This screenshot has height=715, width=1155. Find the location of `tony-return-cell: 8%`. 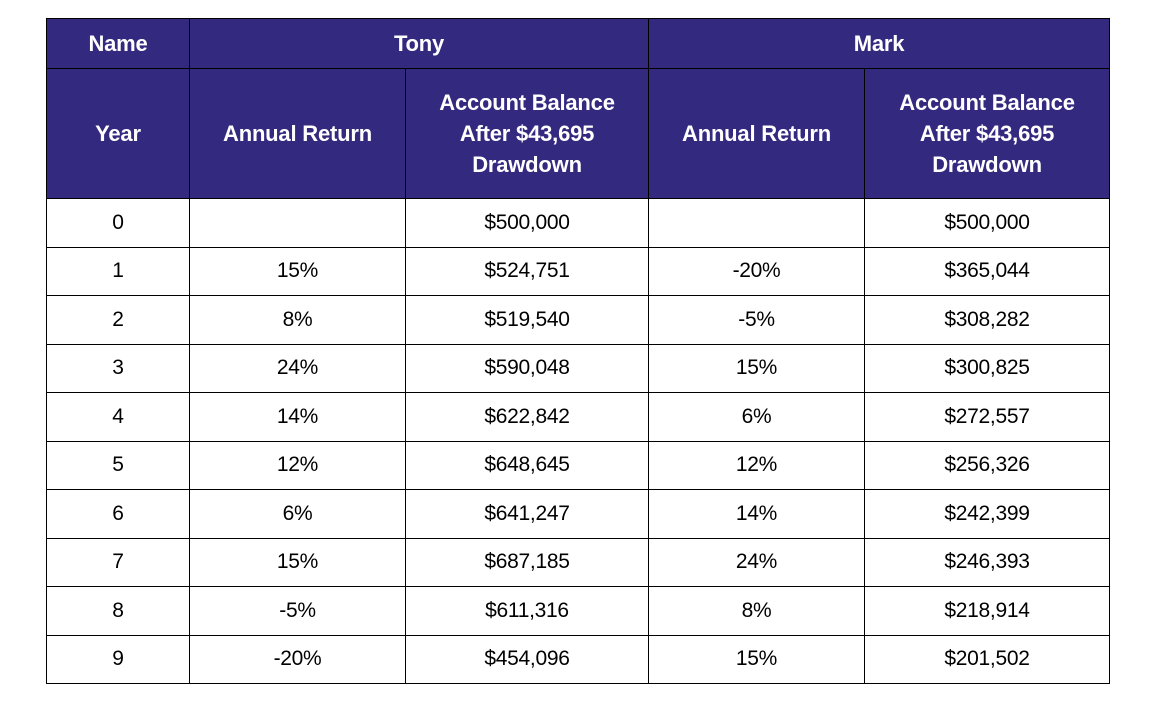

tony-return-cell: 8% is located at coordinates (297, 320).